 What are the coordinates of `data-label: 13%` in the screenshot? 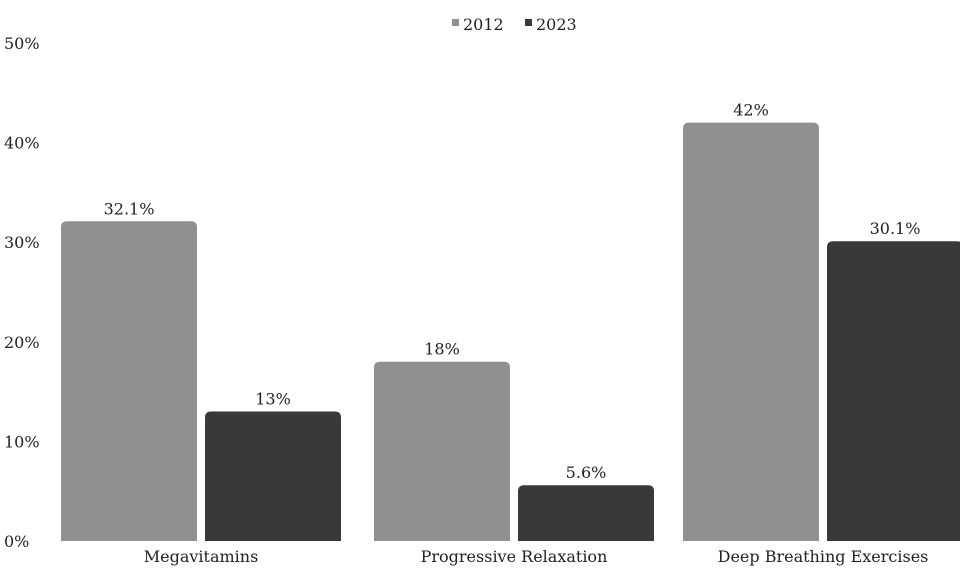 It's located at (273, 399).